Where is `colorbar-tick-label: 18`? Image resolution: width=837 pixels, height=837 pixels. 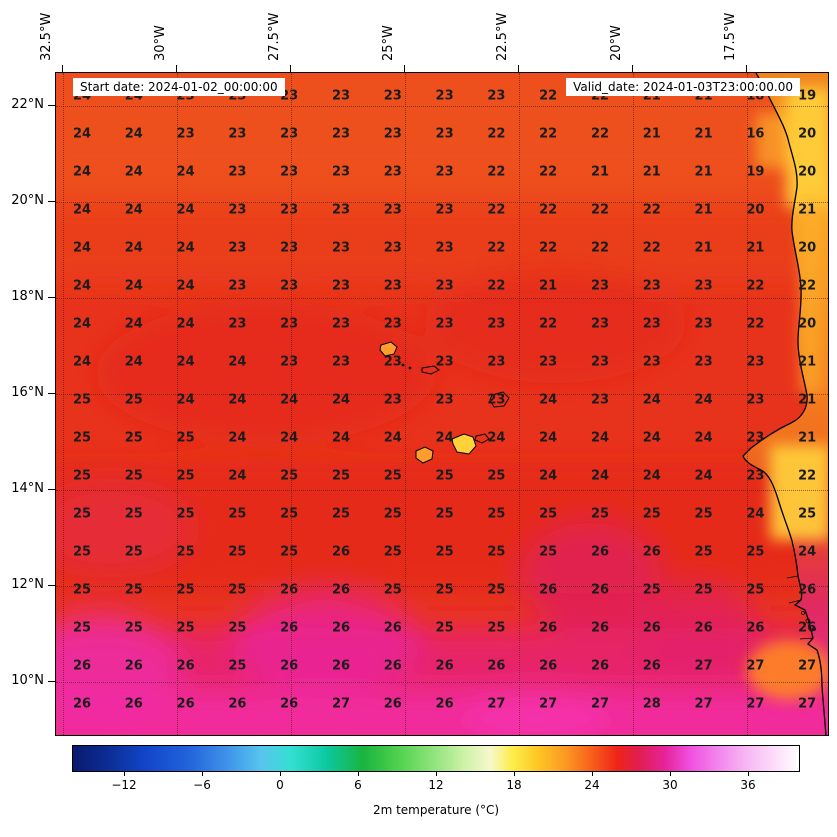 colorbar-tick-label: 18 is located at coordinates (514, 785).